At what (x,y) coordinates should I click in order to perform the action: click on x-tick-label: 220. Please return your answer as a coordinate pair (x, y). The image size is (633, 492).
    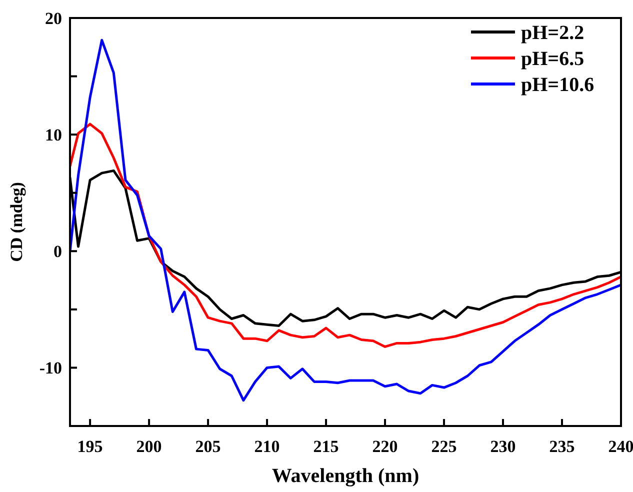
    Looking at the image, I should click on (385, 446).